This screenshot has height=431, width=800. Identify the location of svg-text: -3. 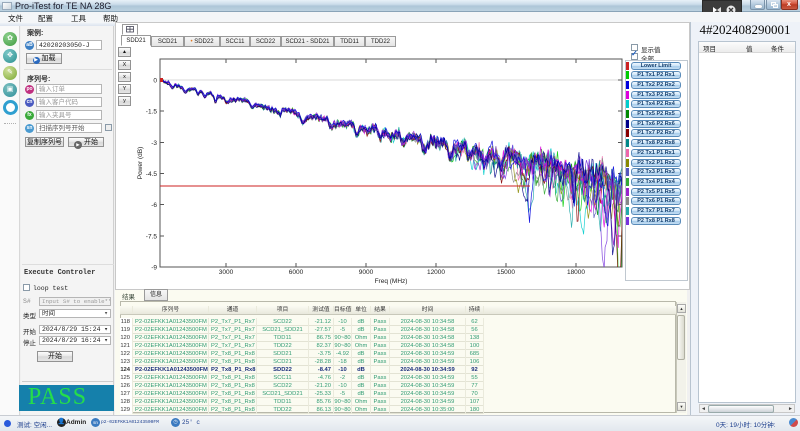
(154, 143).